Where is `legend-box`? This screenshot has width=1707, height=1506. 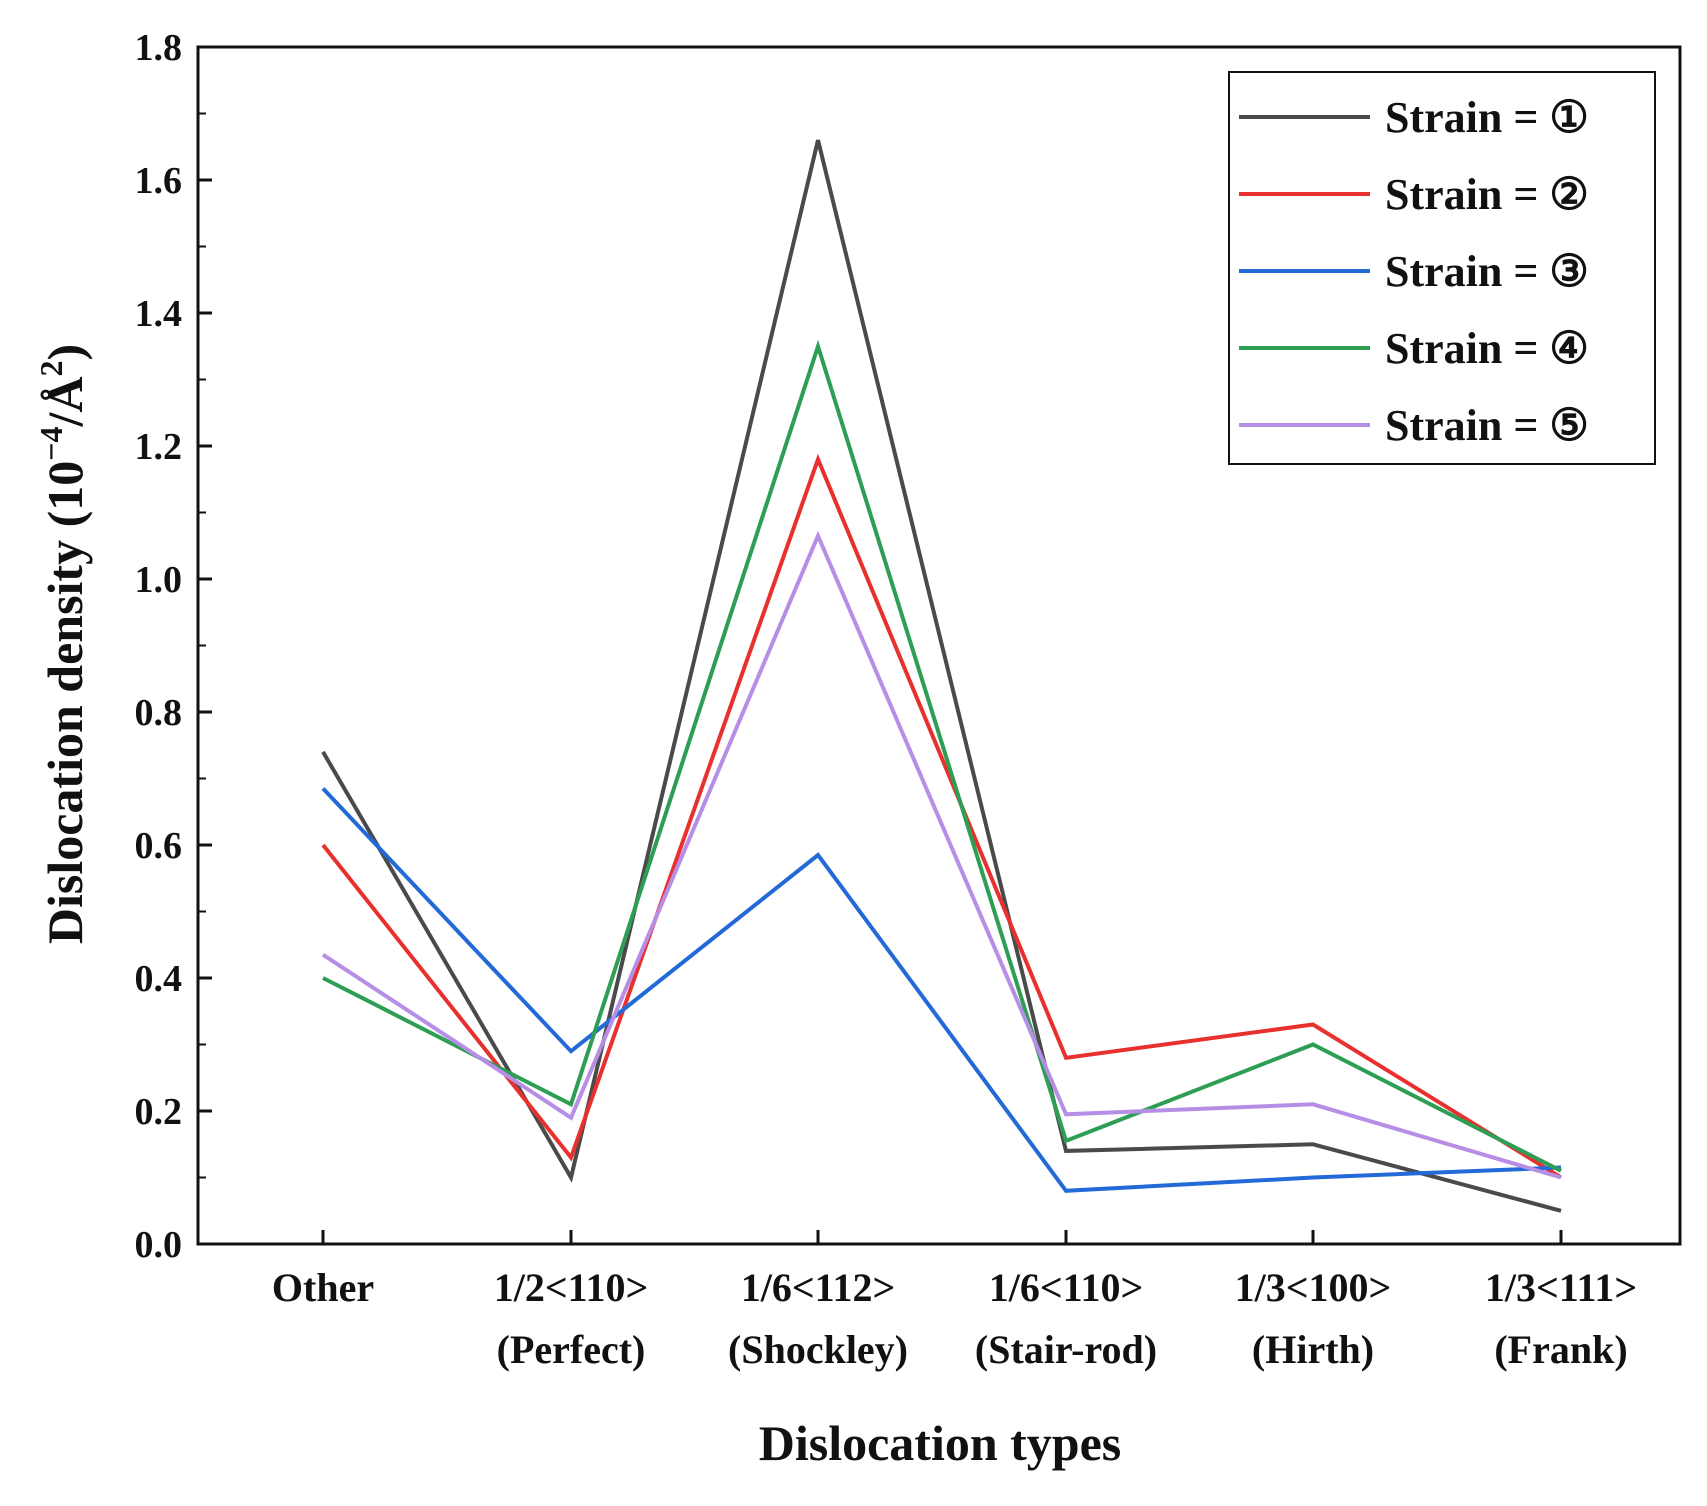
legend-box is located at coordinates (1442, 268).